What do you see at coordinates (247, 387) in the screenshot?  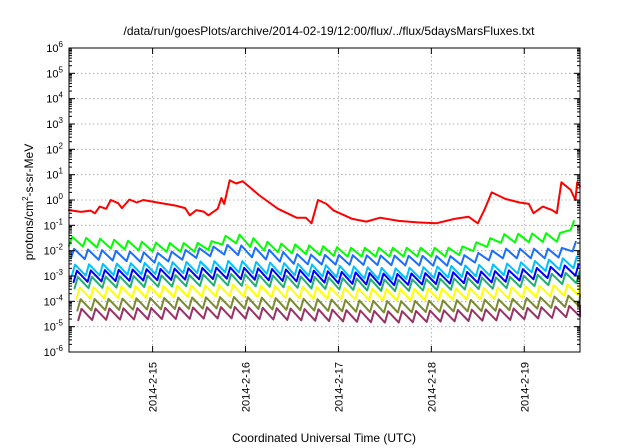 I see `x-tick-label: 2014-2-16` at bounding box center [247, 387].